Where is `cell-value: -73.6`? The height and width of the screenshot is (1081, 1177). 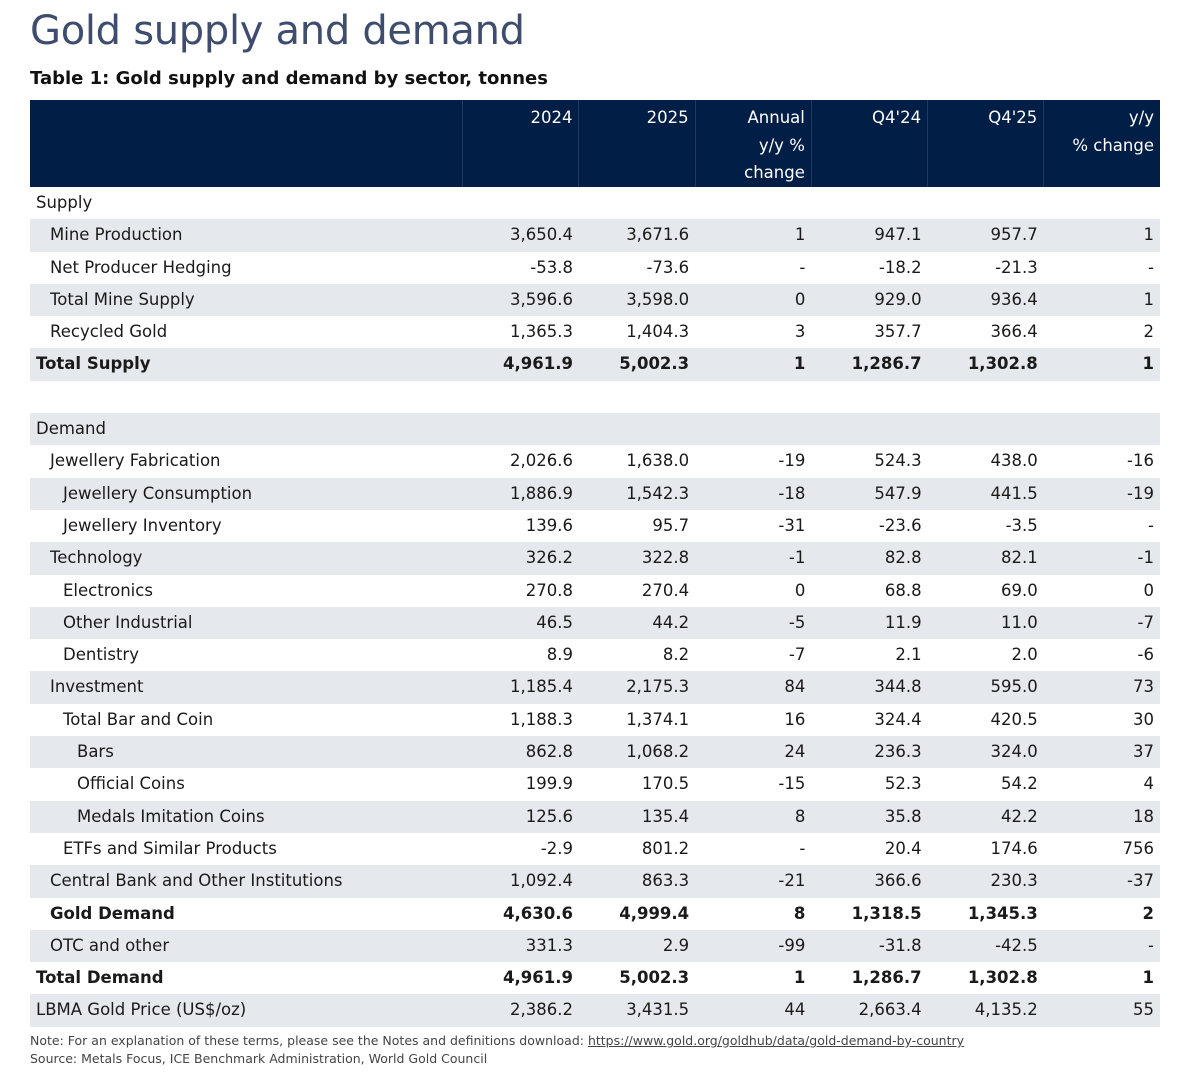 cell-value: -73.6 is located at coordinates (668, 267).